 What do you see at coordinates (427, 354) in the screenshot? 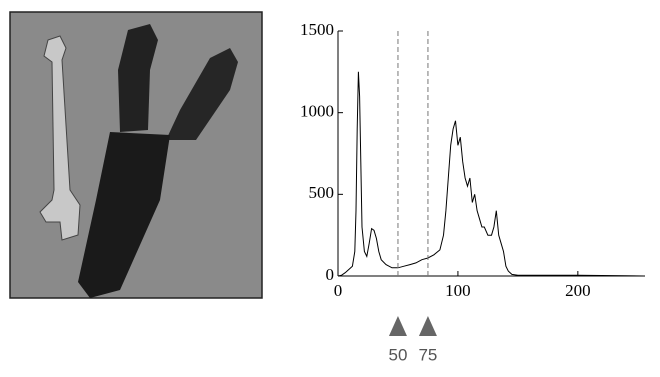
I see `threshold-label: 75` at bounding box center [427, 354].